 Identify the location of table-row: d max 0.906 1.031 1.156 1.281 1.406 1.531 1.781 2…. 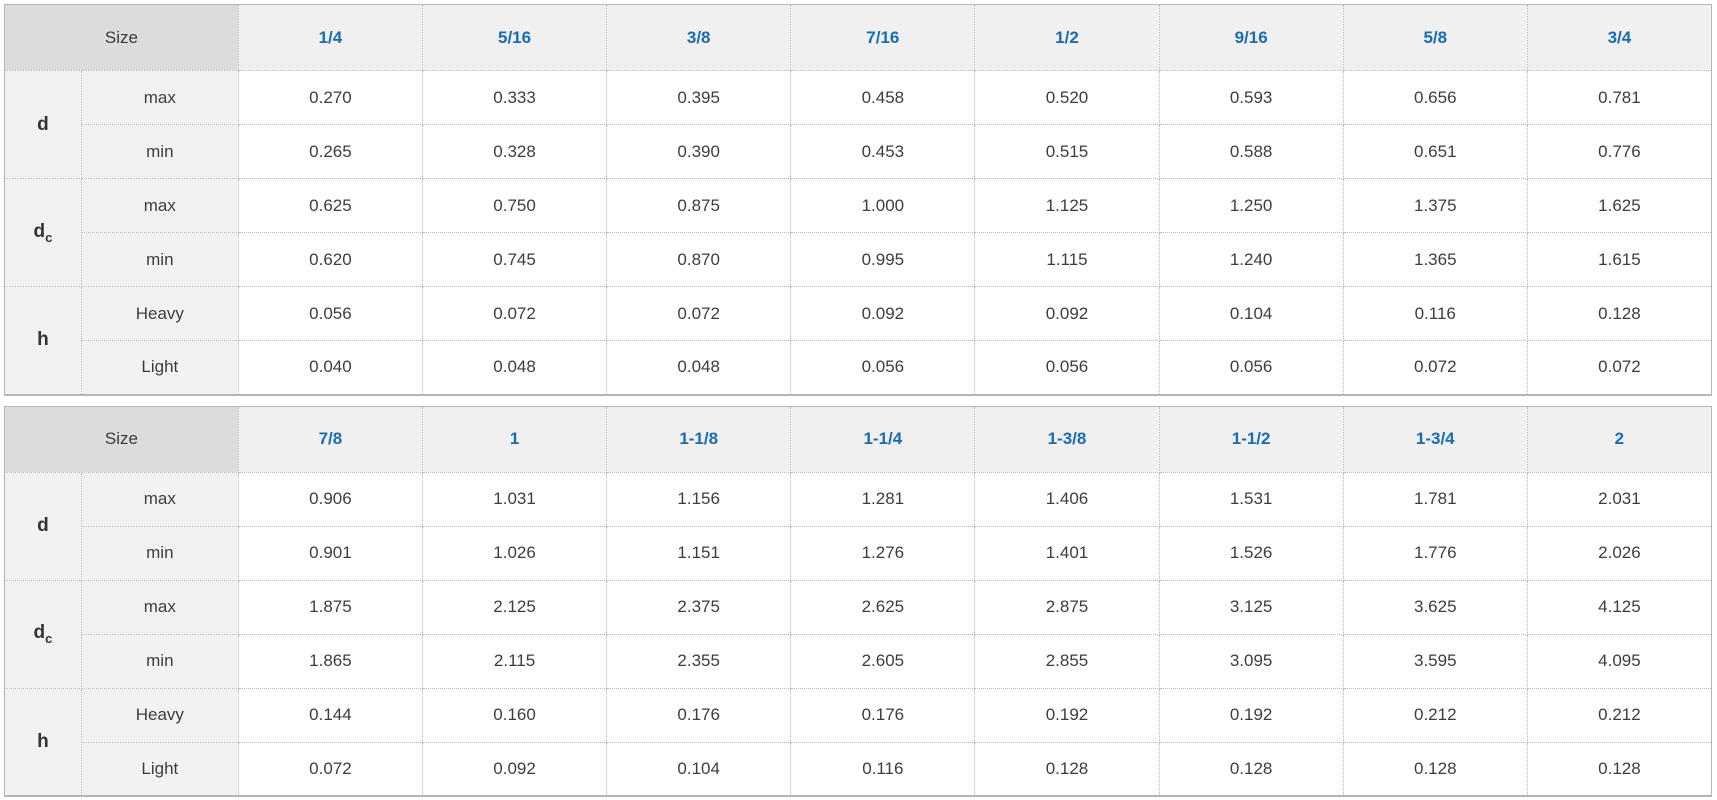
(858, 526).